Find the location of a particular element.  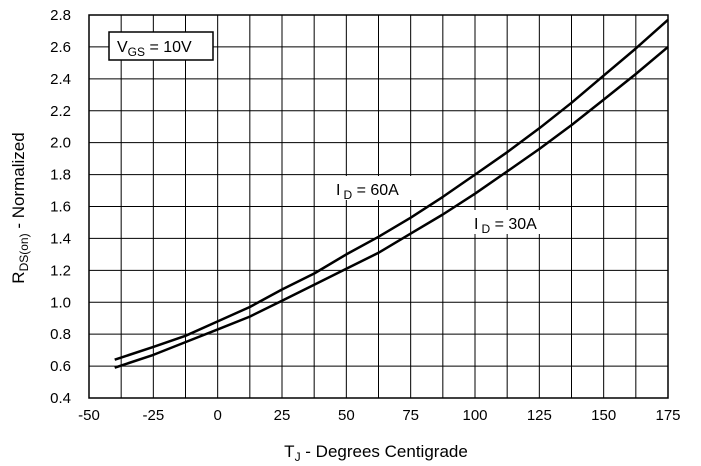

x-tick-label: 50 is located at coordinates (346, 415).